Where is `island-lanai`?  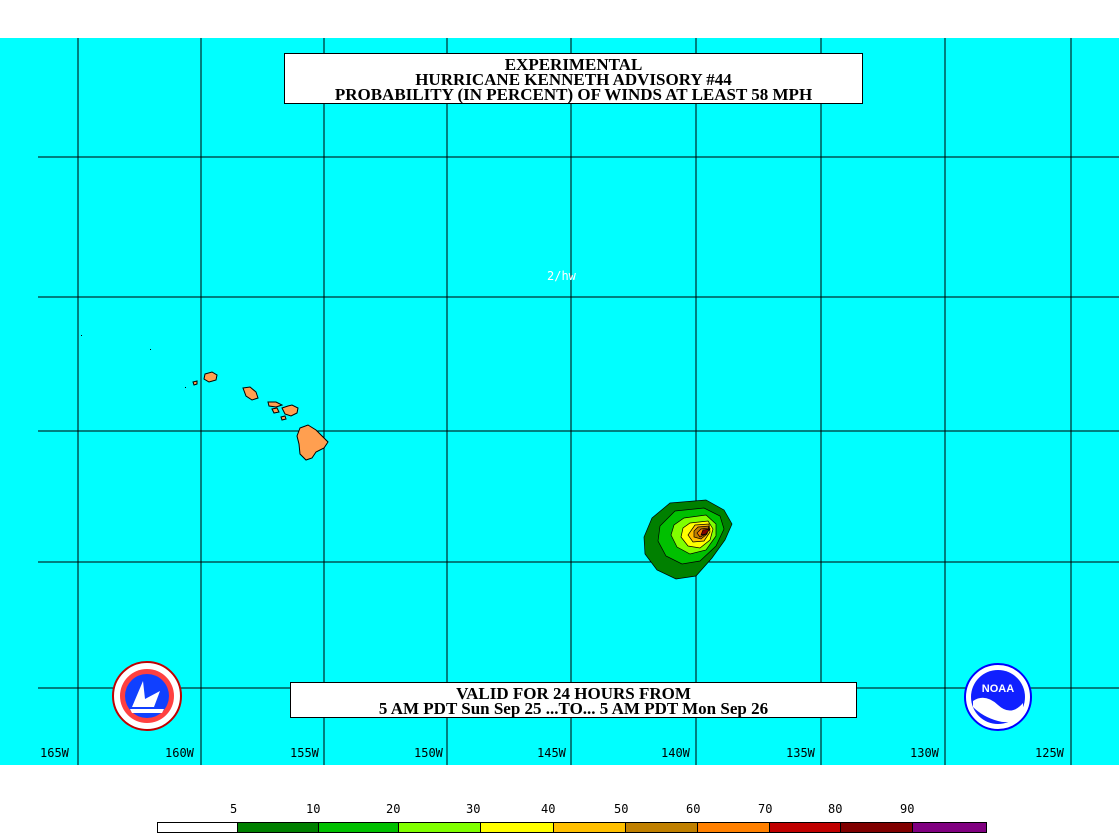
island-lanai is located at coordinates (275, 410).